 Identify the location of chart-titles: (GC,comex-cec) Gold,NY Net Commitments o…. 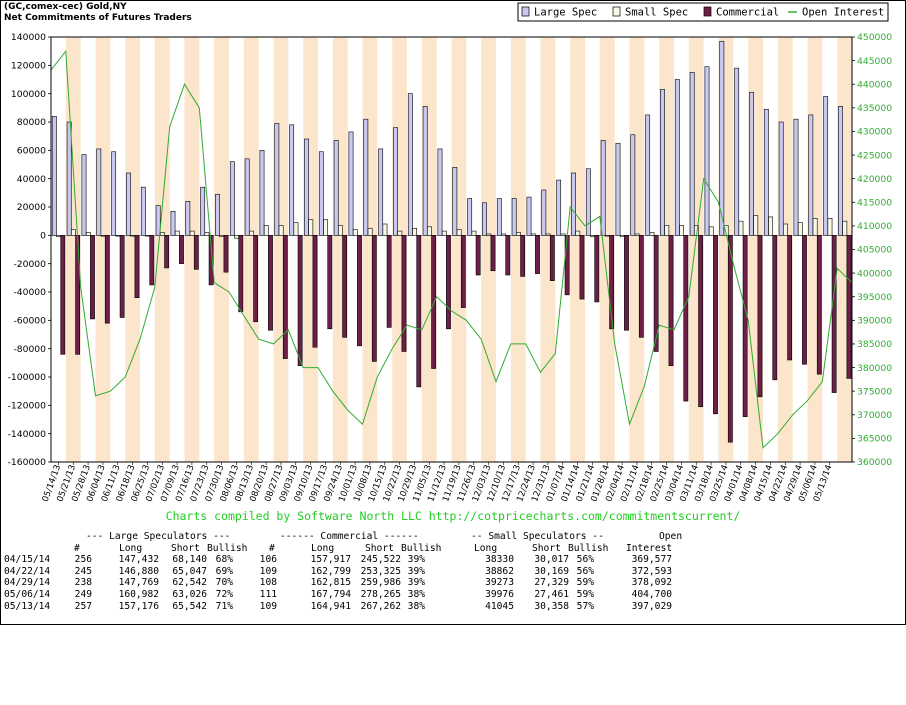
(98, 13).